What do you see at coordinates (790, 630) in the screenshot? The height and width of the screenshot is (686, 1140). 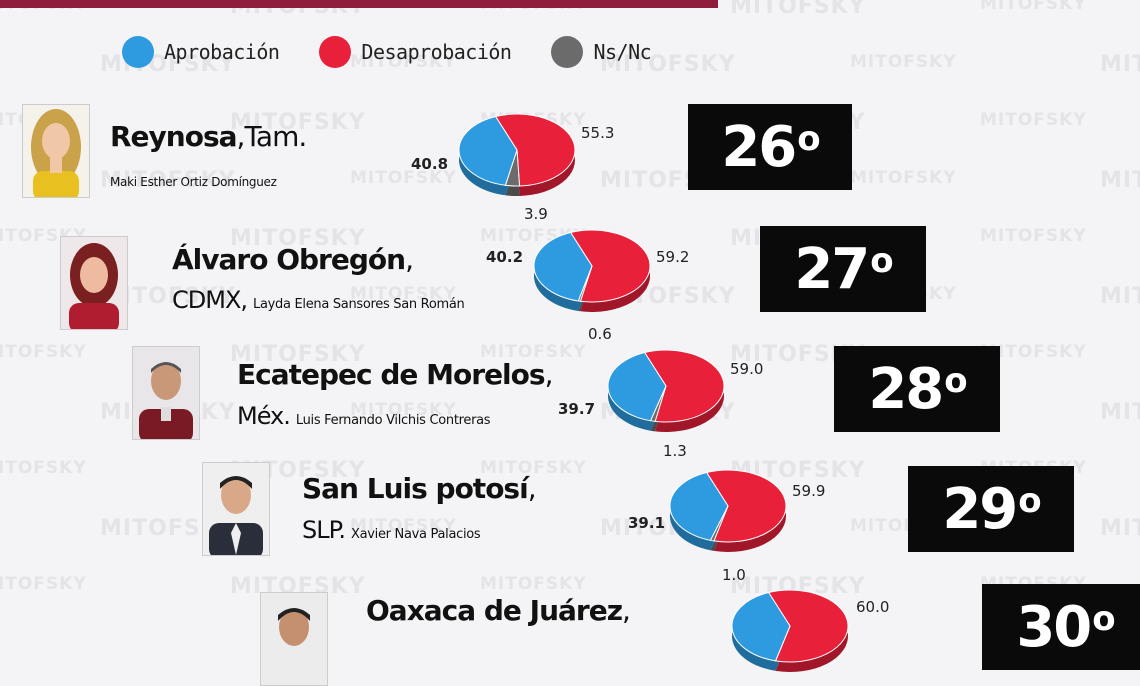 I see `pie-chart-oaxaca` at bounding box center [790, 630].